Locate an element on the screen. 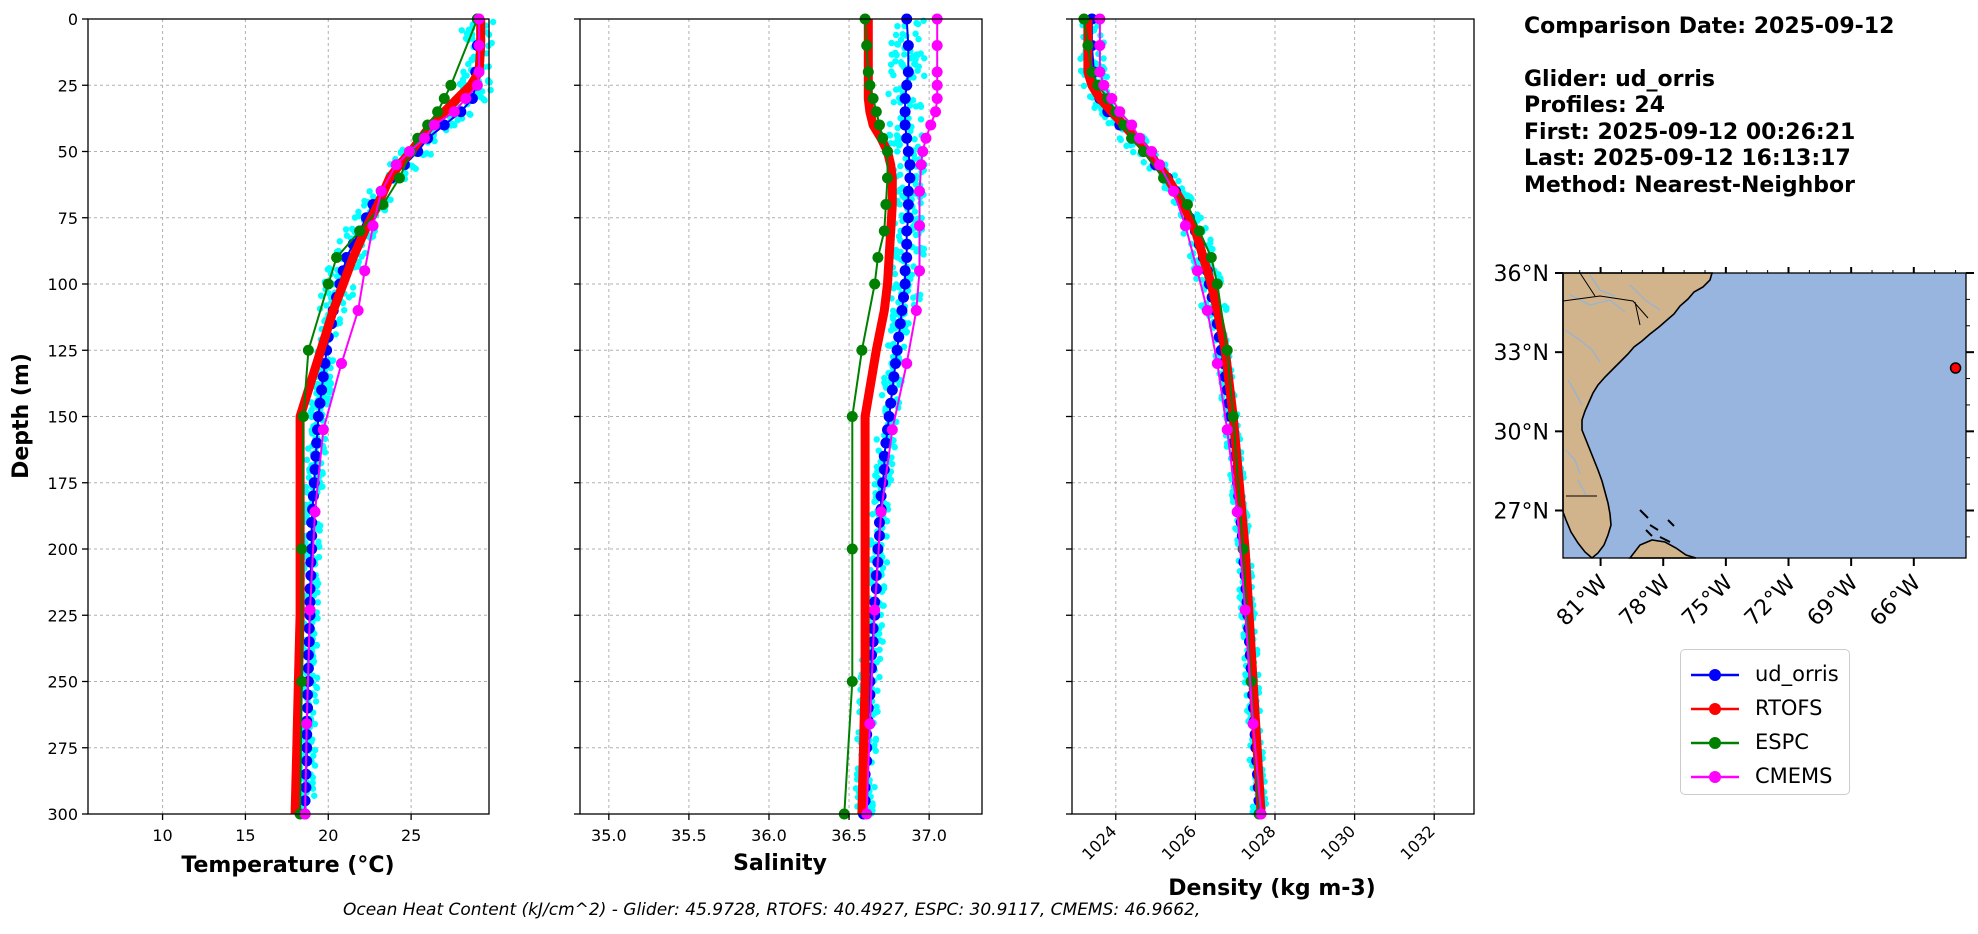 The height and width of the screenshot is (934, 1978). map-frame is located at coordinates (1764, 415).